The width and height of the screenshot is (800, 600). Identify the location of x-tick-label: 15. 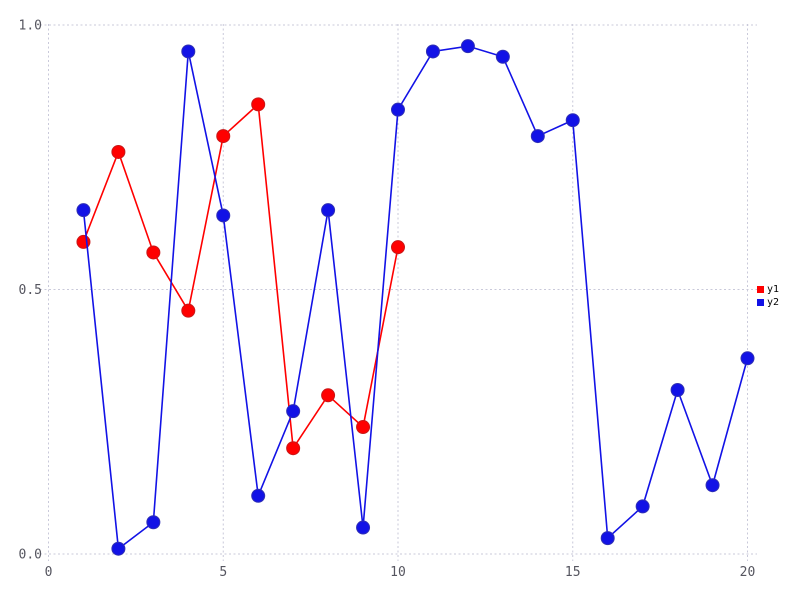
(573, 572).